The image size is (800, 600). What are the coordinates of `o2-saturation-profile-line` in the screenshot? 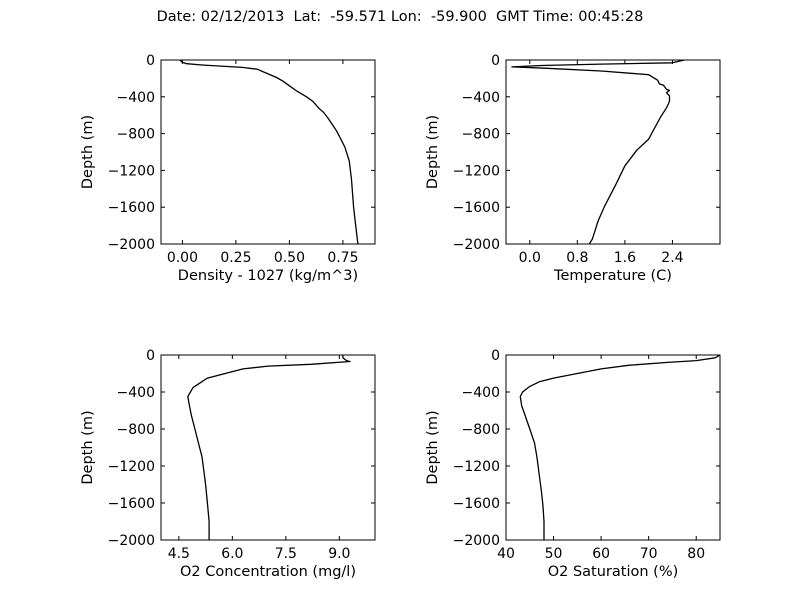 It's located at (619, 447).